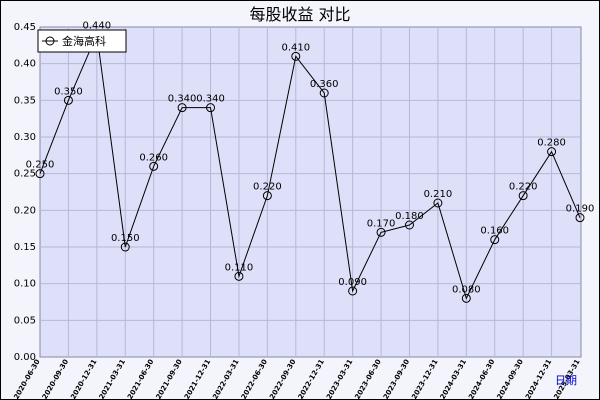 The width and height of the screenshot is (600, 400). Describe the element at coordinates (282, 379) in the screenshot. I see `x-tick-label: 2022-09-30` at that location.